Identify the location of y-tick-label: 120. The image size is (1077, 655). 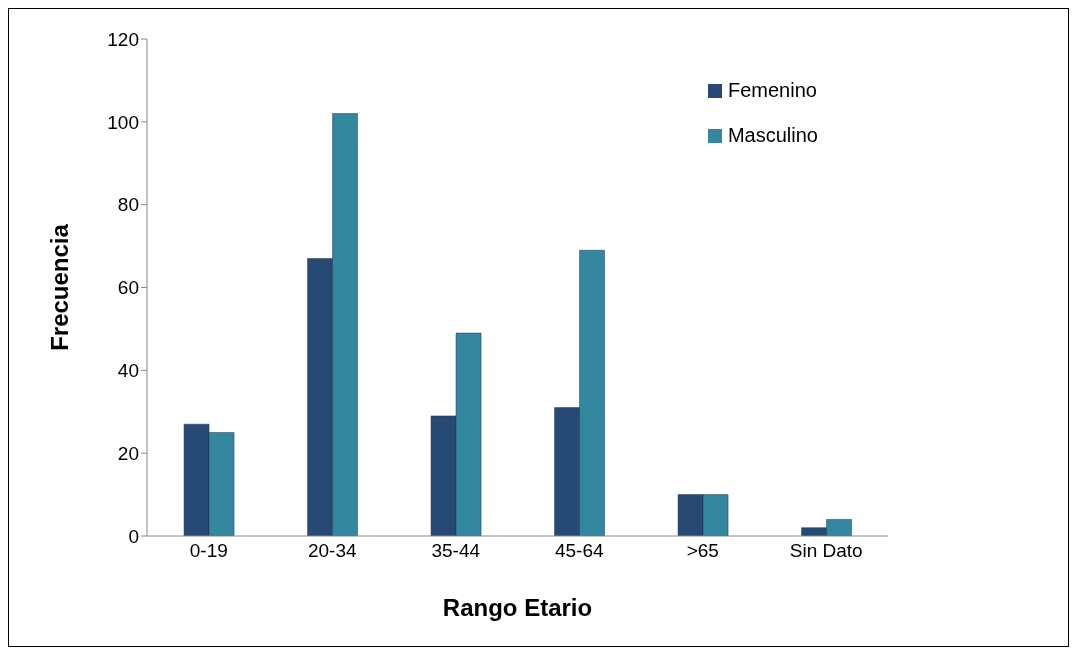
(123, 39).